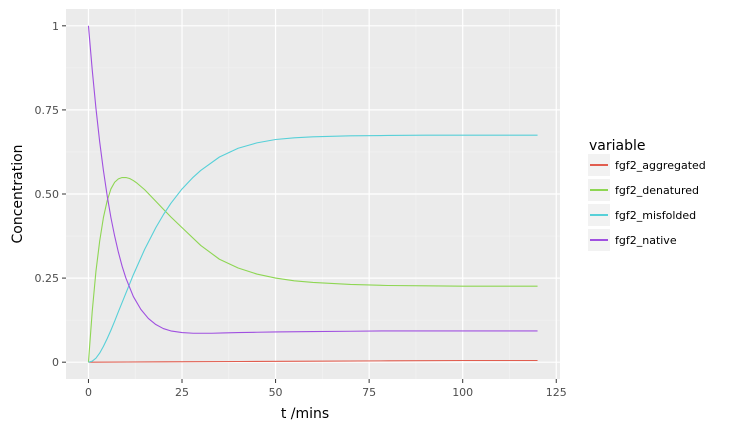 The height and width of the screenshot is (430, 742). What do you see at coordinates (276, 392) in the screenshot?
I see `x-tick-label: 50` at bounding box center [276, 392].